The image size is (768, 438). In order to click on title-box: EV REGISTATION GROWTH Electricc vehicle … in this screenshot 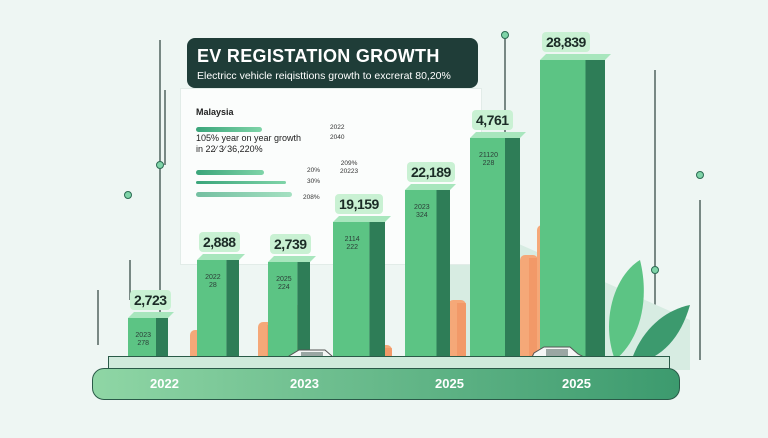, I will do `click(332, 63)`.